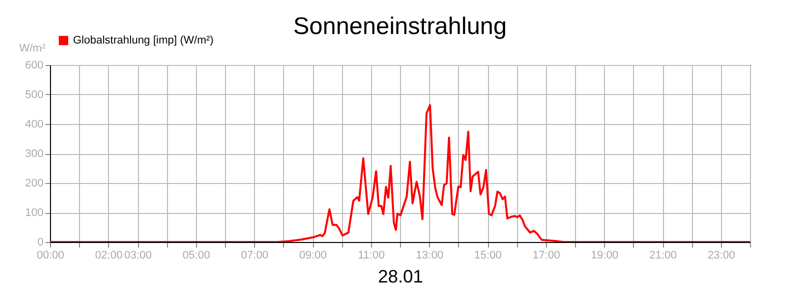  What do you see at coordinates (34, 154) in the screenshot?
I see `y-tick-label: 300` at bounding box center [34, 154].